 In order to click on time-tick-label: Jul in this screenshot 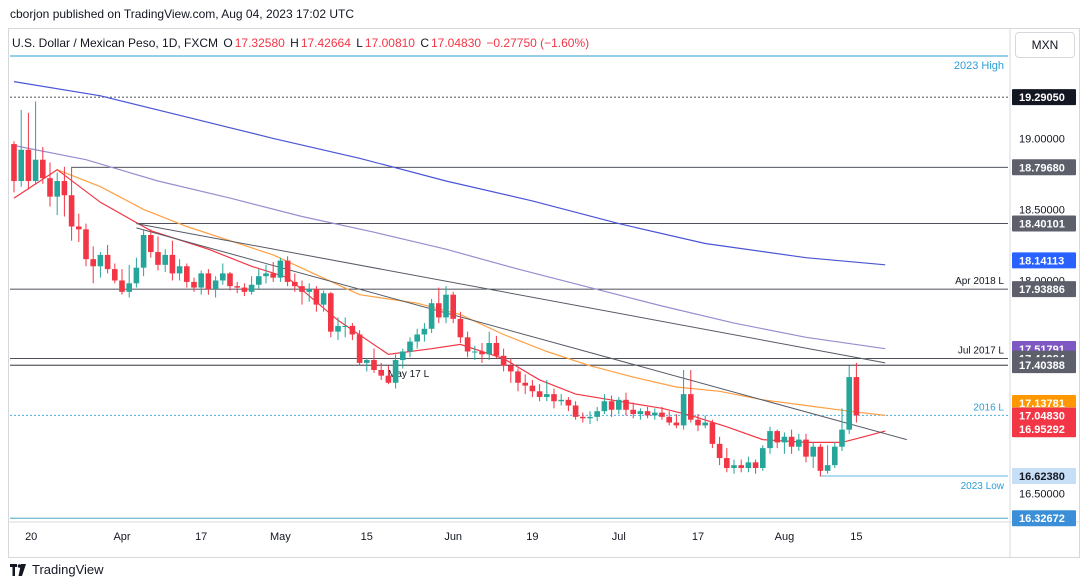, I will do `click(619, 537)`.